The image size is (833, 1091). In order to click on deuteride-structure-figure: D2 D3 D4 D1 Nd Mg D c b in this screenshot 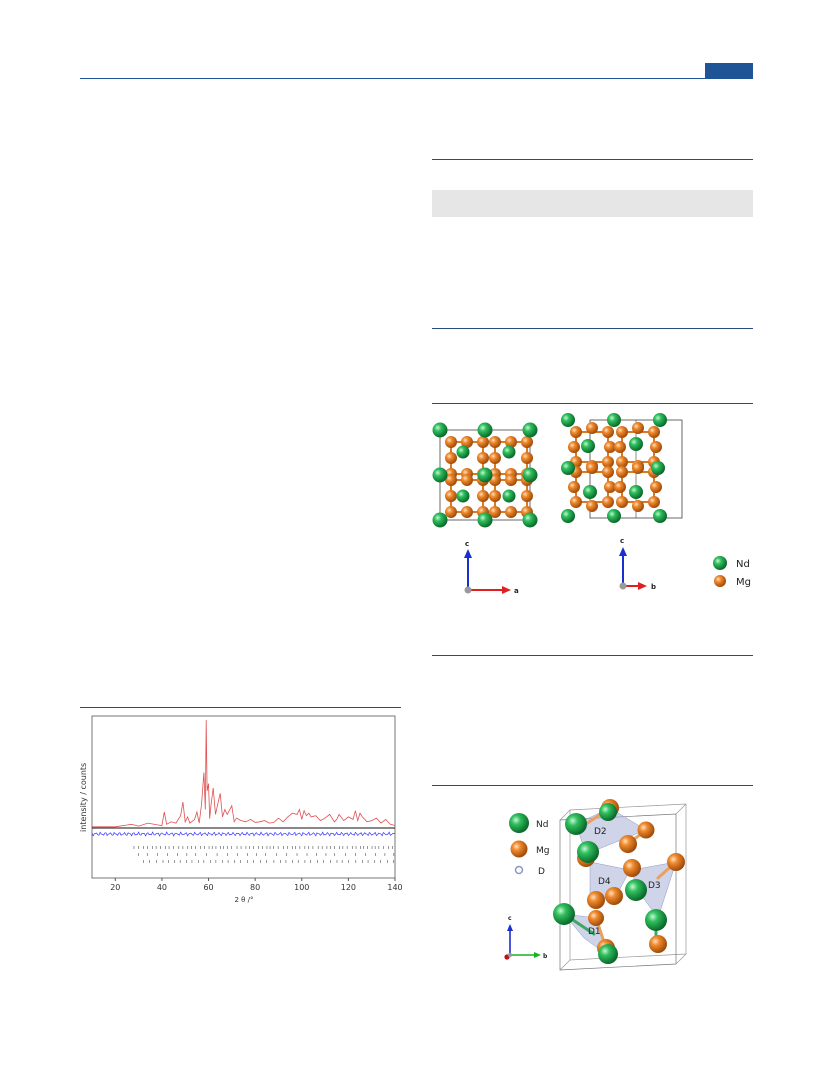, I will do `click(595, 885)`.